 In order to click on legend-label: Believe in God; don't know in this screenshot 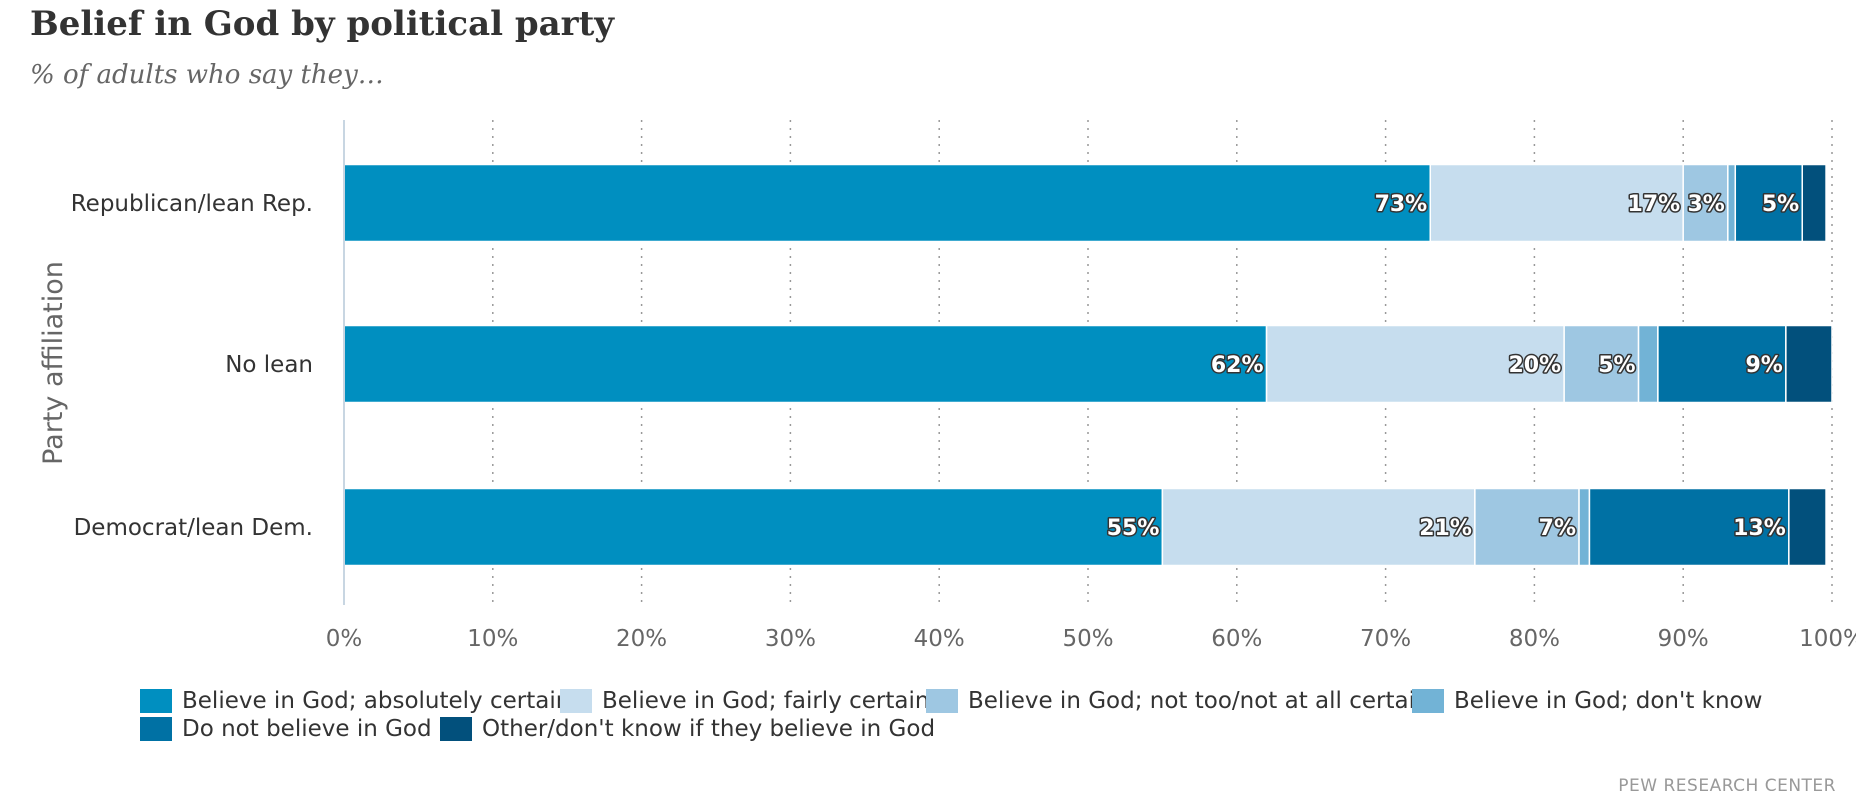, I will do `click(1608, 701)`.